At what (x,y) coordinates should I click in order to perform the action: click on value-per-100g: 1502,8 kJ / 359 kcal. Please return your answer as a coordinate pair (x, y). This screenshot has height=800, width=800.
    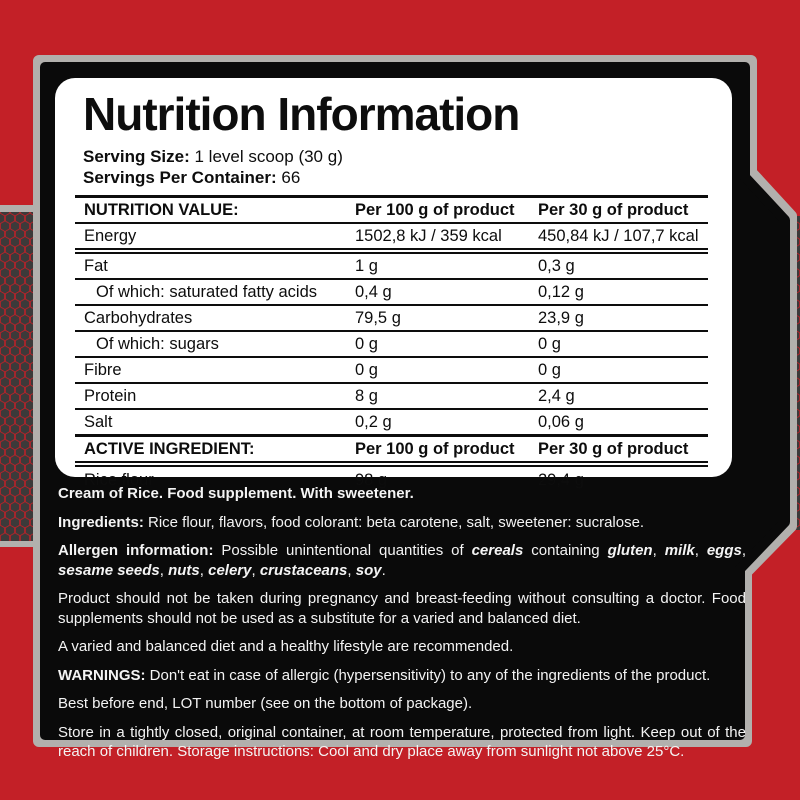
    Looking at the image, I should click on (428, 235).